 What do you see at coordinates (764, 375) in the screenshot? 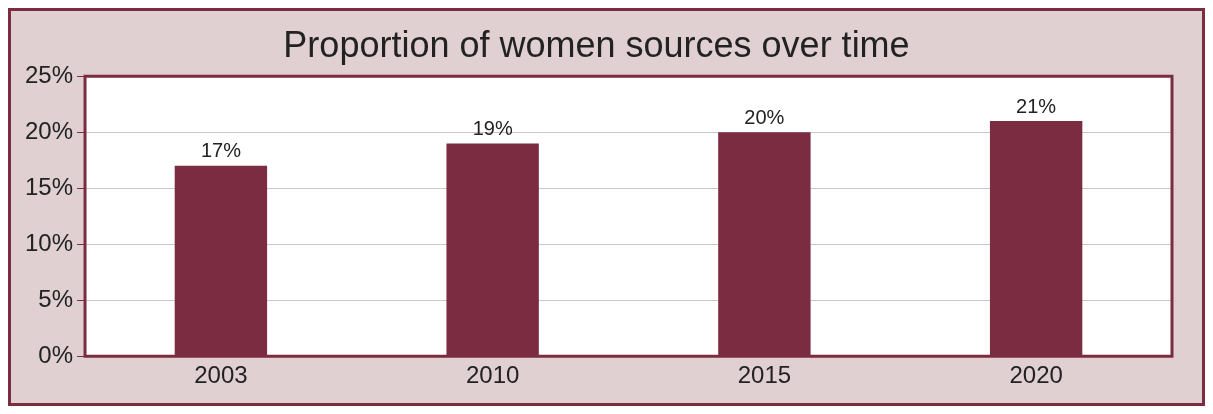
I see `x-tick-label: 2015` at bounding box center [764, 375].